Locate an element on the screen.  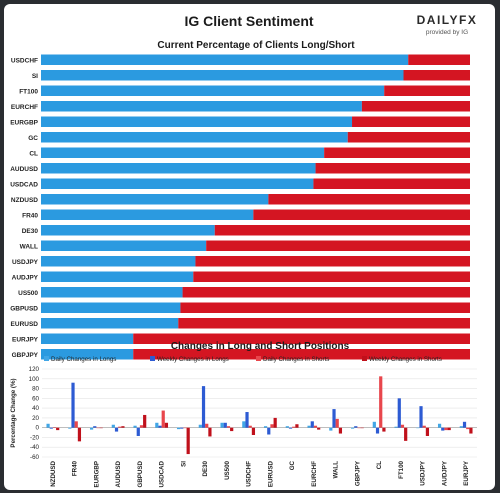
category-label-nzdusd: NZDUSD is located at coordinates (24, 200).